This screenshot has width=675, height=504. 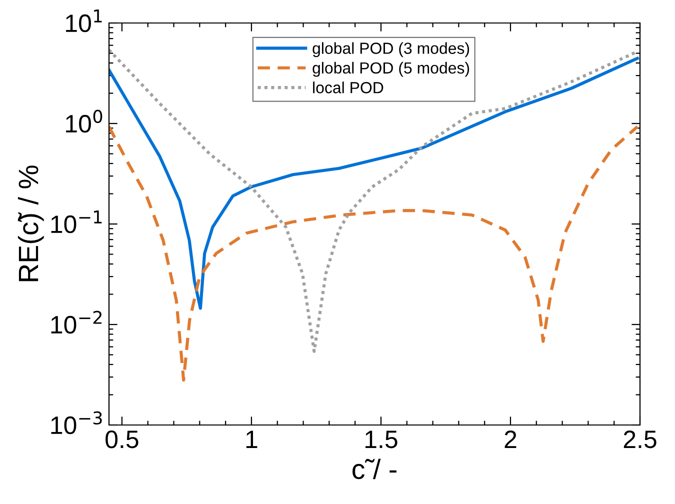 What do you see at coordinates (391, 69) in the screenshot?
I see `legend-label: global POD (5 modes)` at bounding box center [391, 69].